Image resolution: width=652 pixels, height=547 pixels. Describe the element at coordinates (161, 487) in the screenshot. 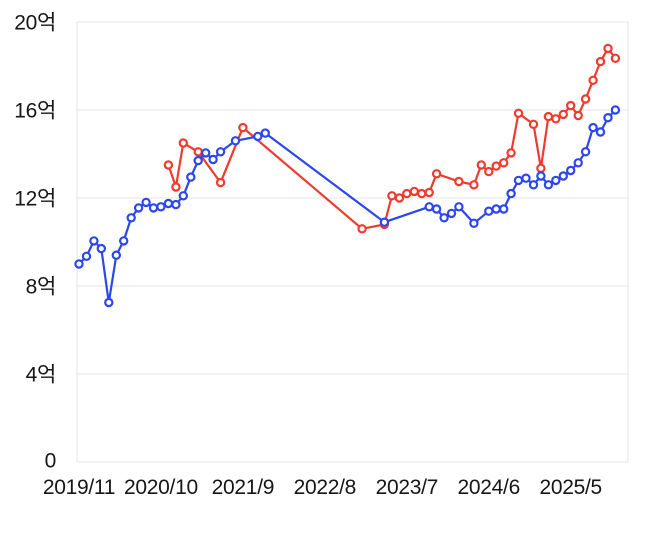

I see `x-tick-label: 2020/10` at that location.